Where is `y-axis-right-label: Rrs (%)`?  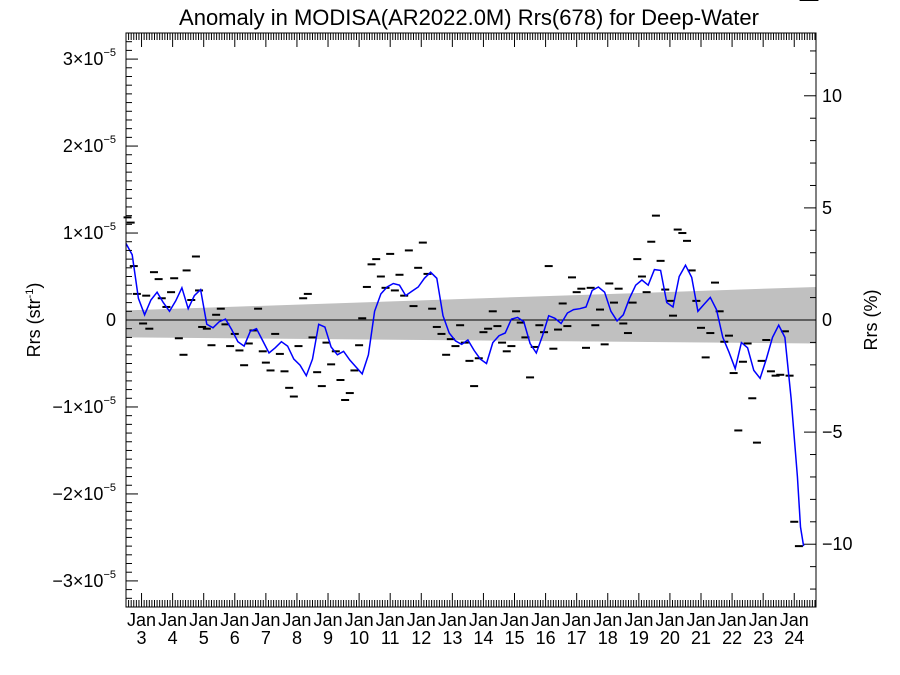 y-axis-right-label: Rrs (%) is located at coordinates (871, 320).